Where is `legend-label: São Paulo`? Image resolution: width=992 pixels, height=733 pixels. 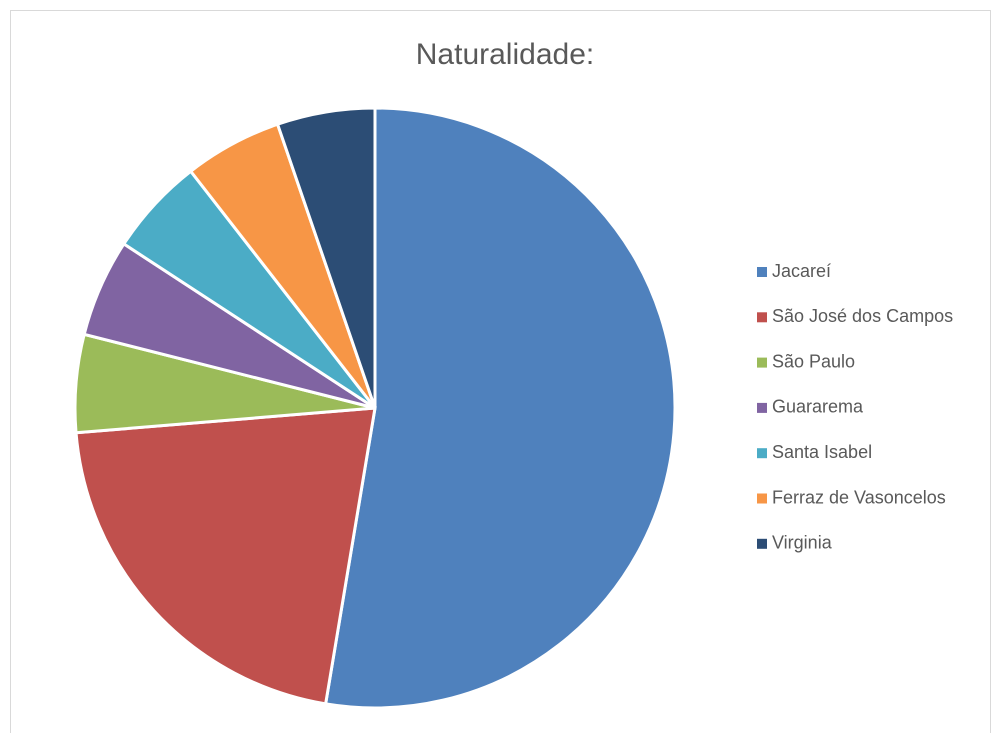 legend-label: São Paulo is located at coordinates (813, 361).